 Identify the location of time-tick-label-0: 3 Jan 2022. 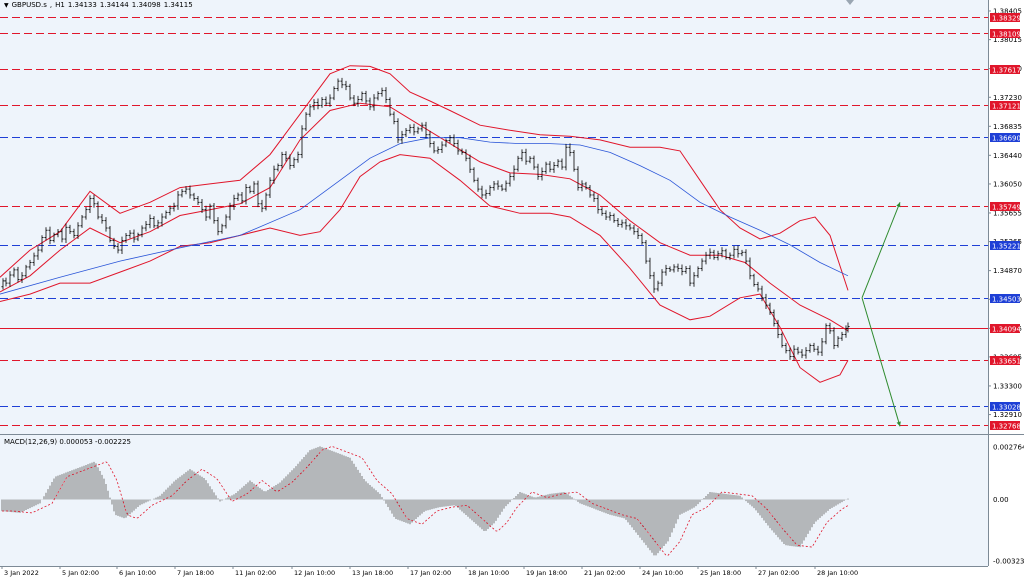
(21, 573).